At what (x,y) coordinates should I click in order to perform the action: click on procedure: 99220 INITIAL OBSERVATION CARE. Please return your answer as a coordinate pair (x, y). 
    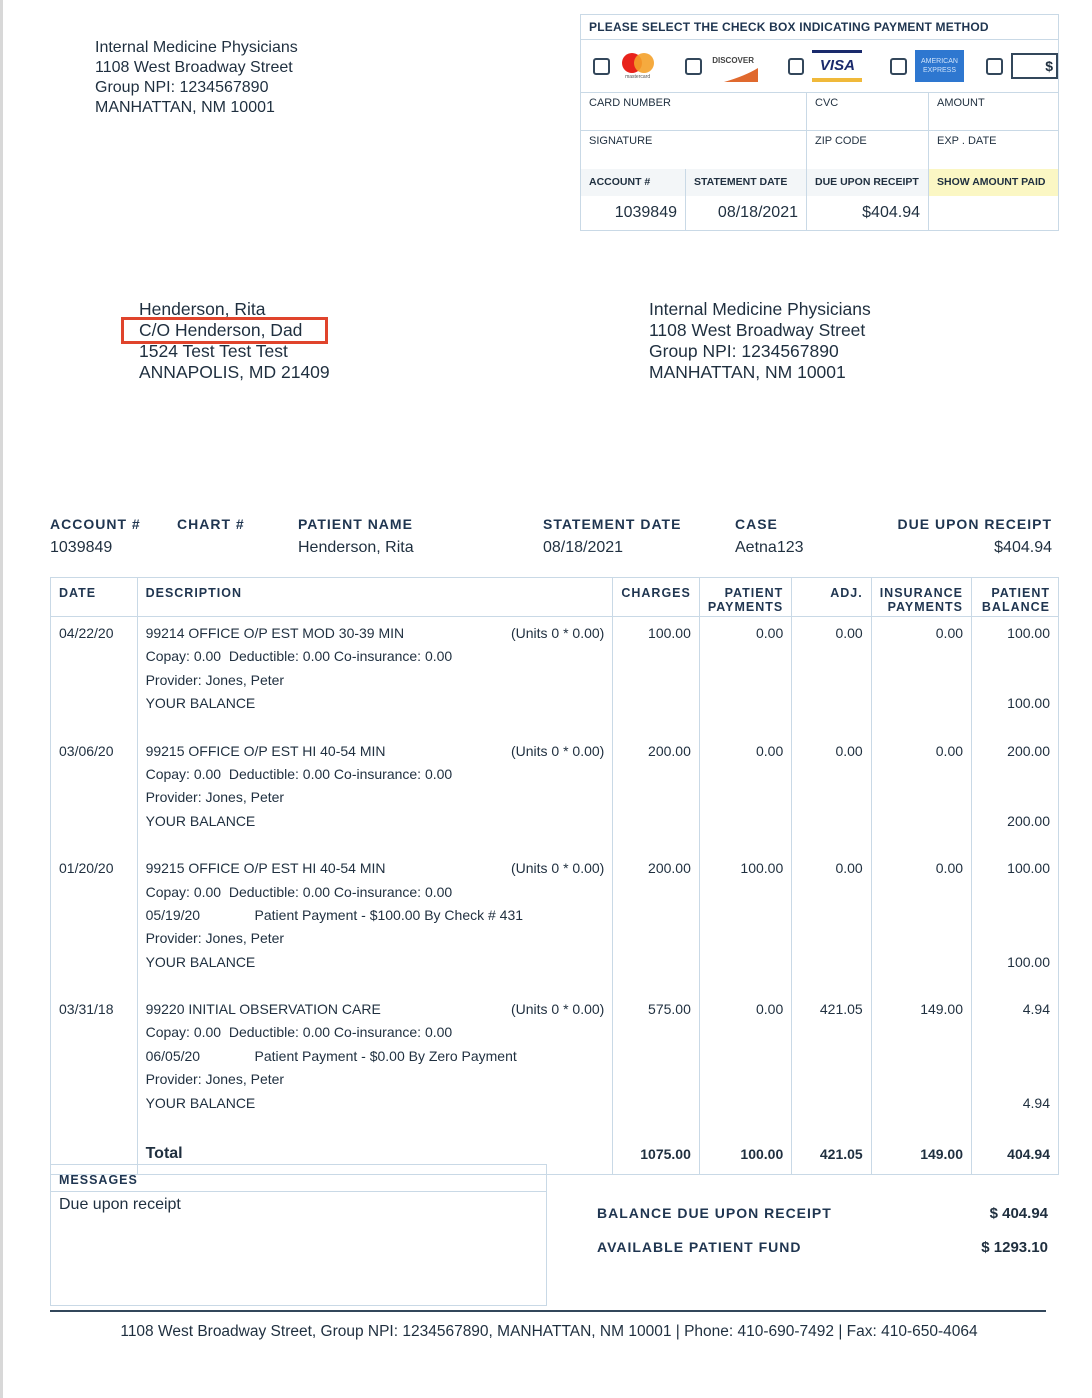
    Looking at the image, I should click on (263, 1009).